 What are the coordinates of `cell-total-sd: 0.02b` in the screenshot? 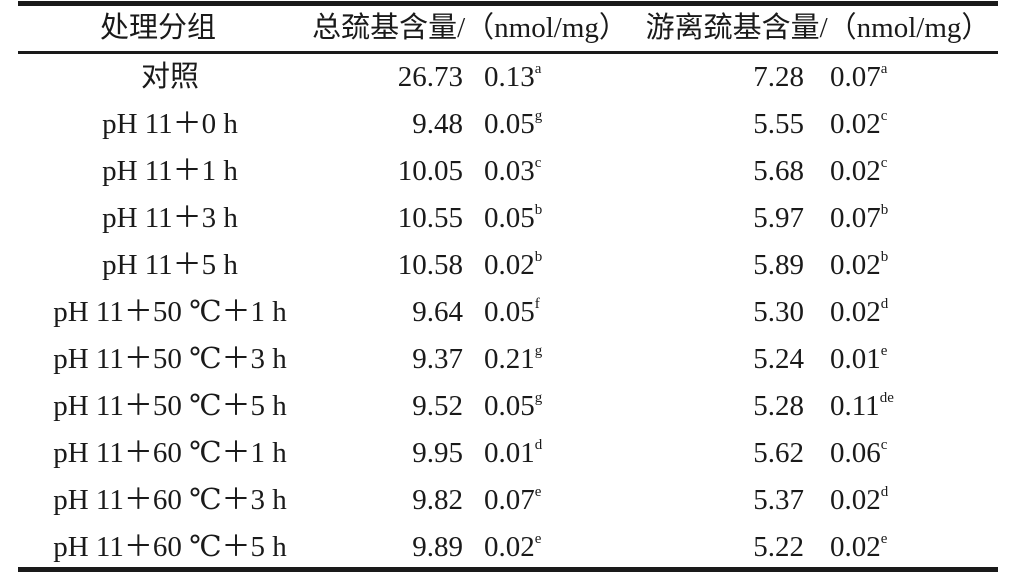 It's located at (559, 265).